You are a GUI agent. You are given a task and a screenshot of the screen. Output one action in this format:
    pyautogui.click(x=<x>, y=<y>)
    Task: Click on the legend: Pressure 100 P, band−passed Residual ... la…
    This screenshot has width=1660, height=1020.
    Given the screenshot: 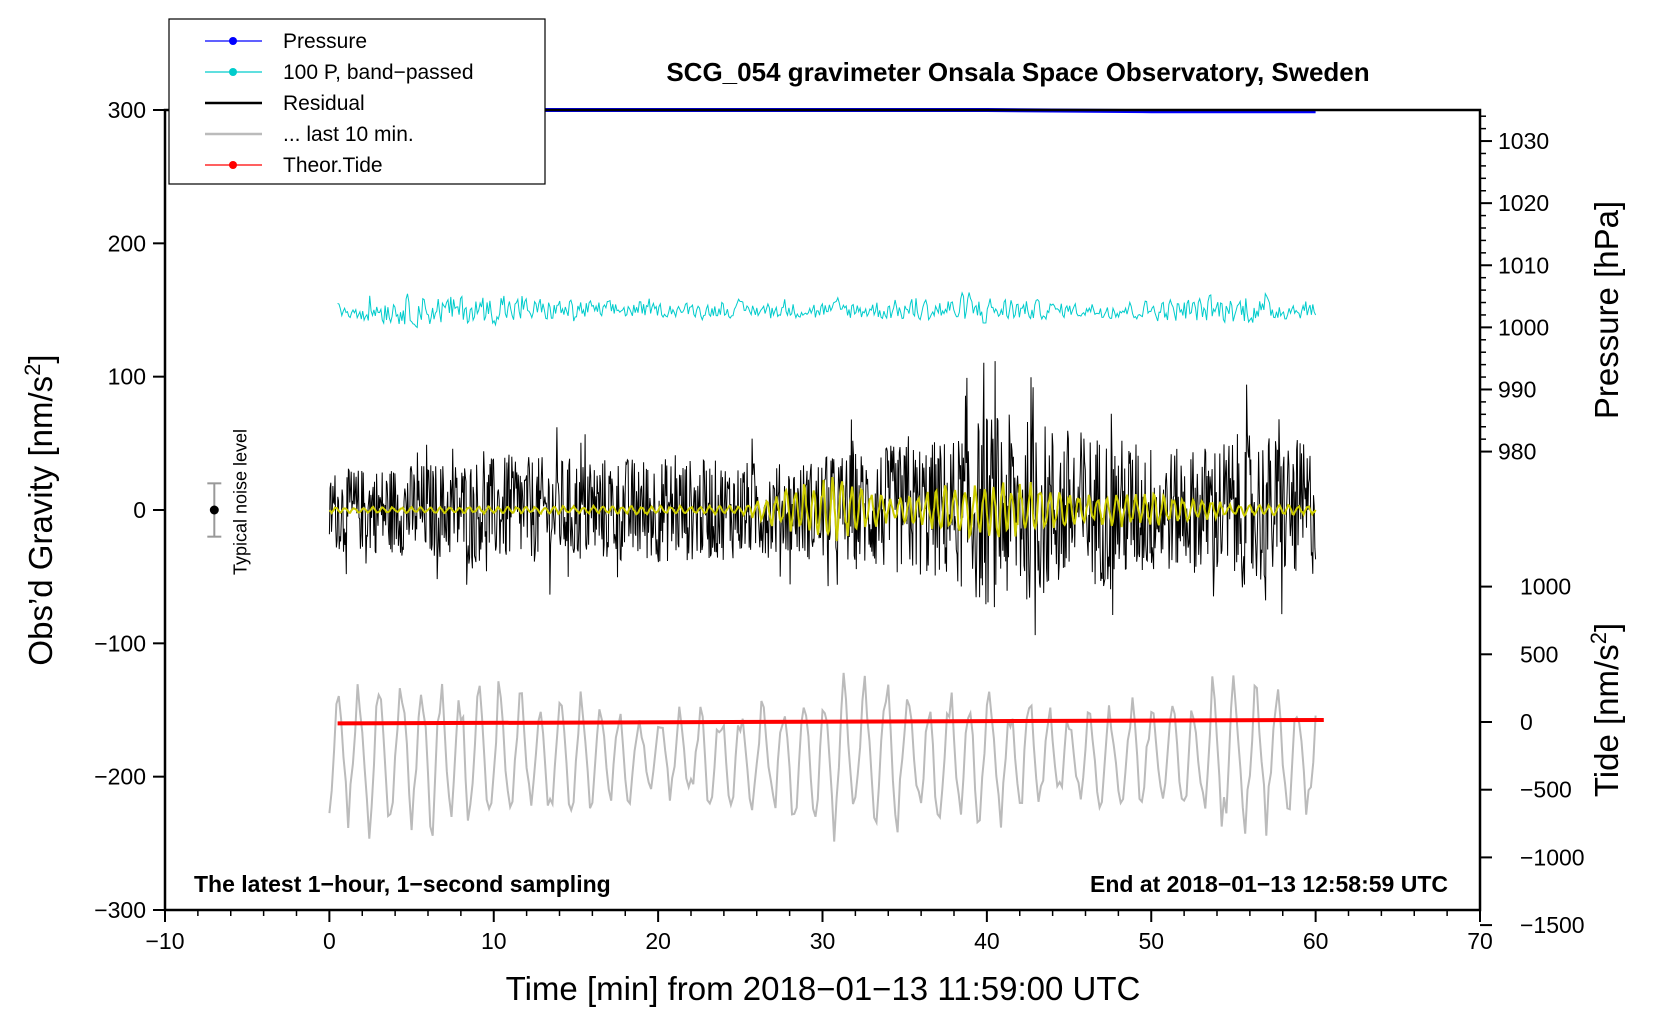 What is the action you would take?
    pyautogui.click(x=357, y=101)
    